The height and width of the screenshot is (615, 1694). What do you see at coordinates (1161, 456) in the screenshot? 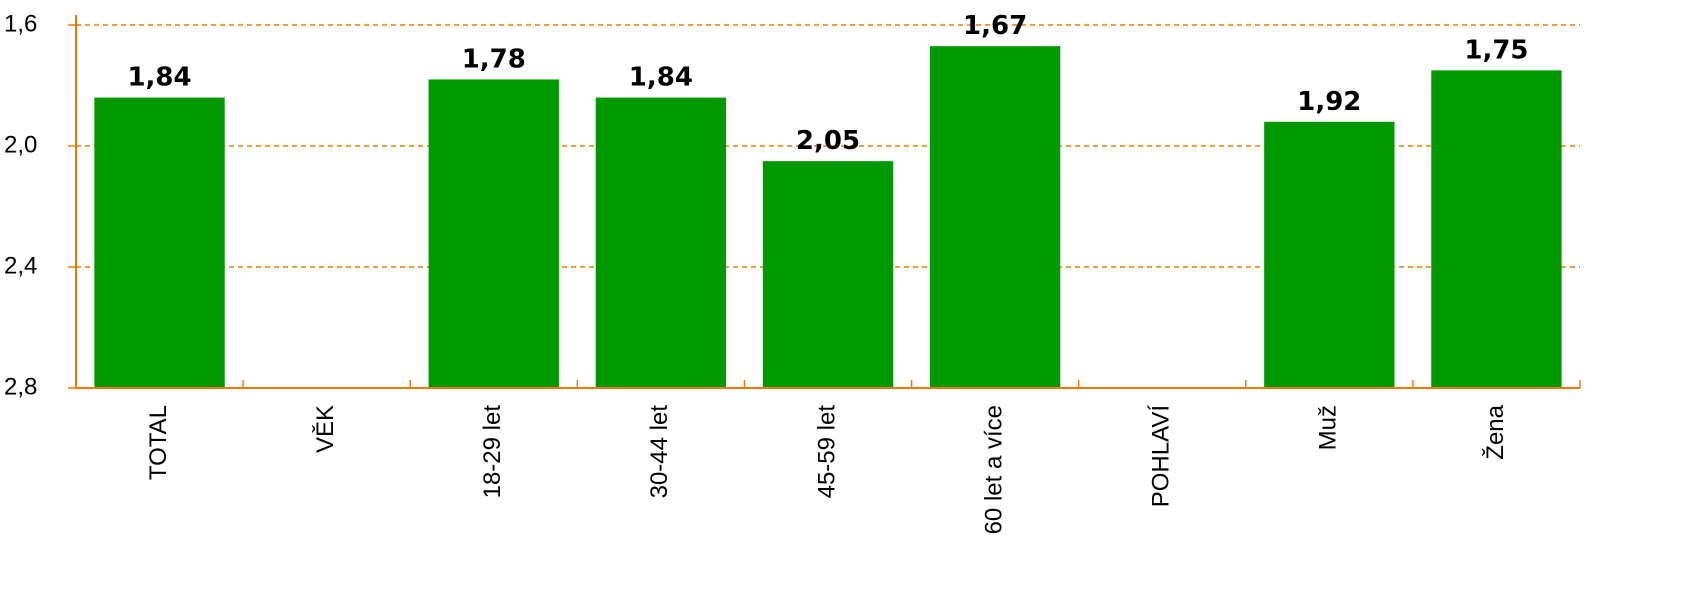
I see `x-tick-label: POHLAVÍ` at bounding box center [1161, 456].